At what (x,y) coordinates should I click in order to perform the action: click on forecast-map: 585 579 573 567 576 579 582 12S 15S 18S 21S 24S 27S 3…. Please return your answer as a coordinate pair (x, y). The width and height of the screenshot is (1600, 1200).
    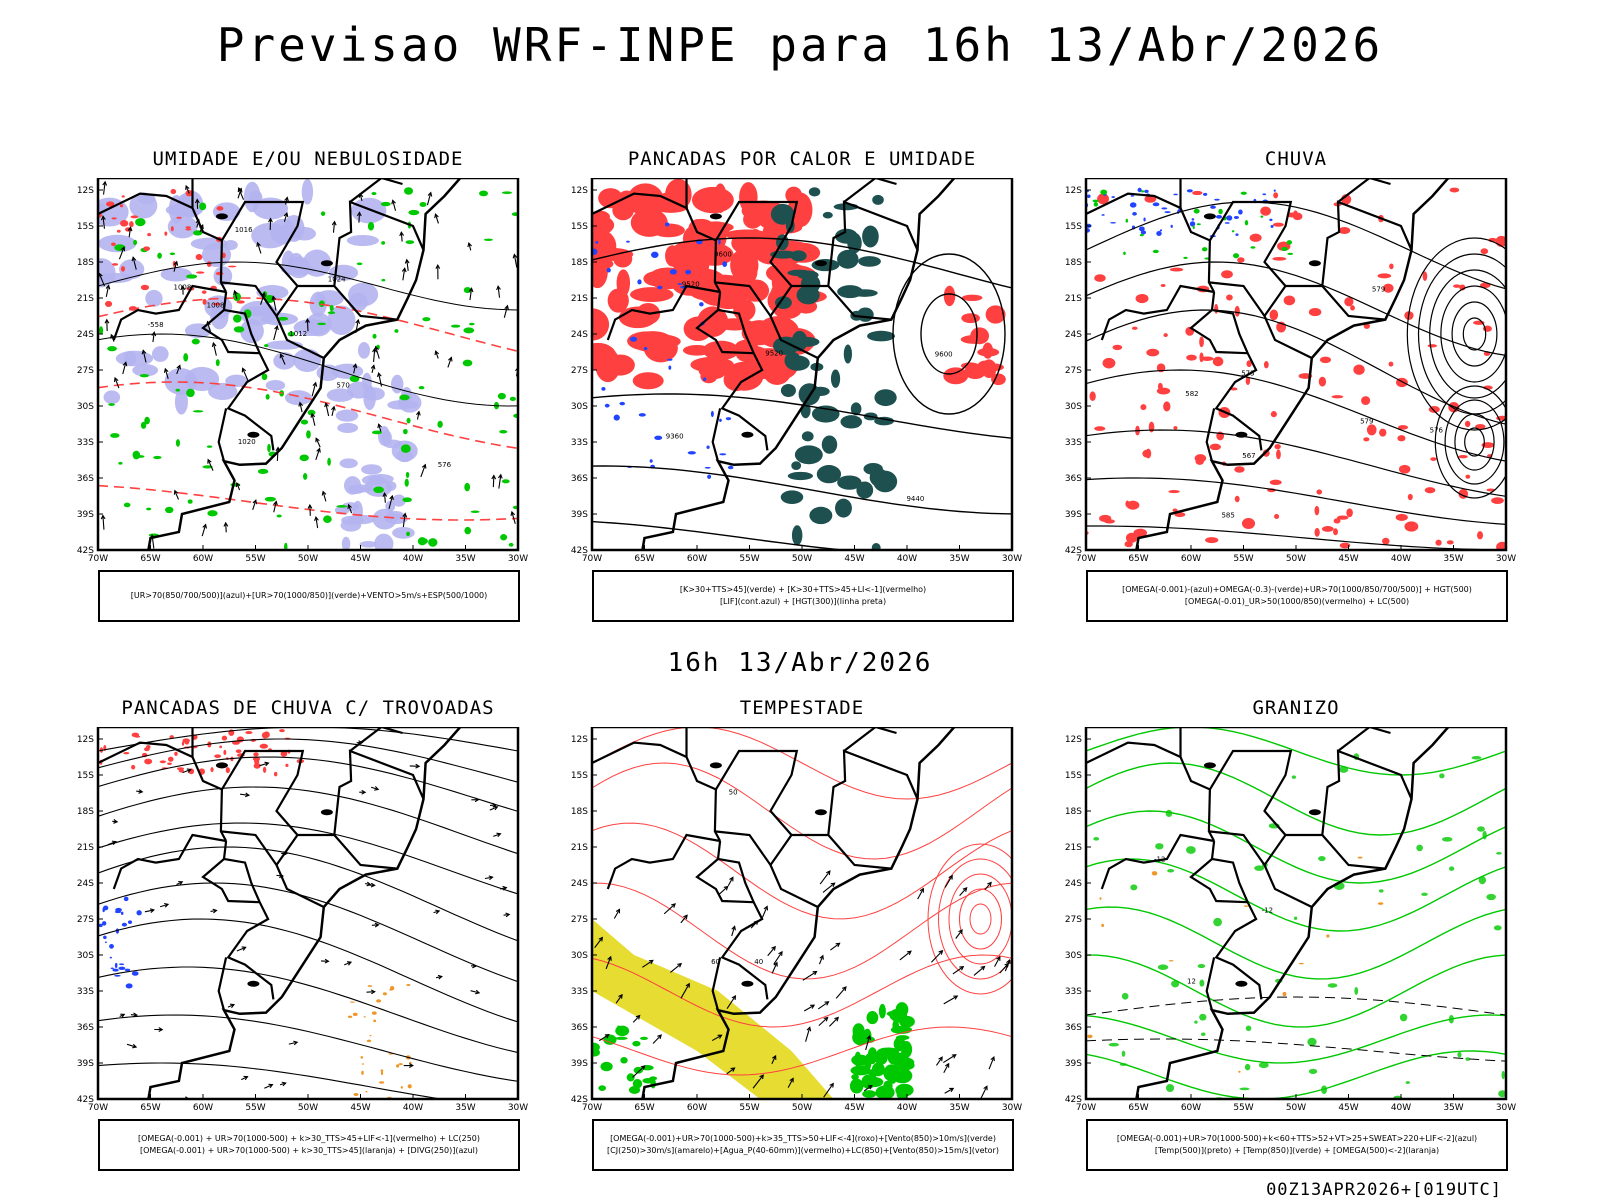
    Looking at the image, I should click on (1290, 371).